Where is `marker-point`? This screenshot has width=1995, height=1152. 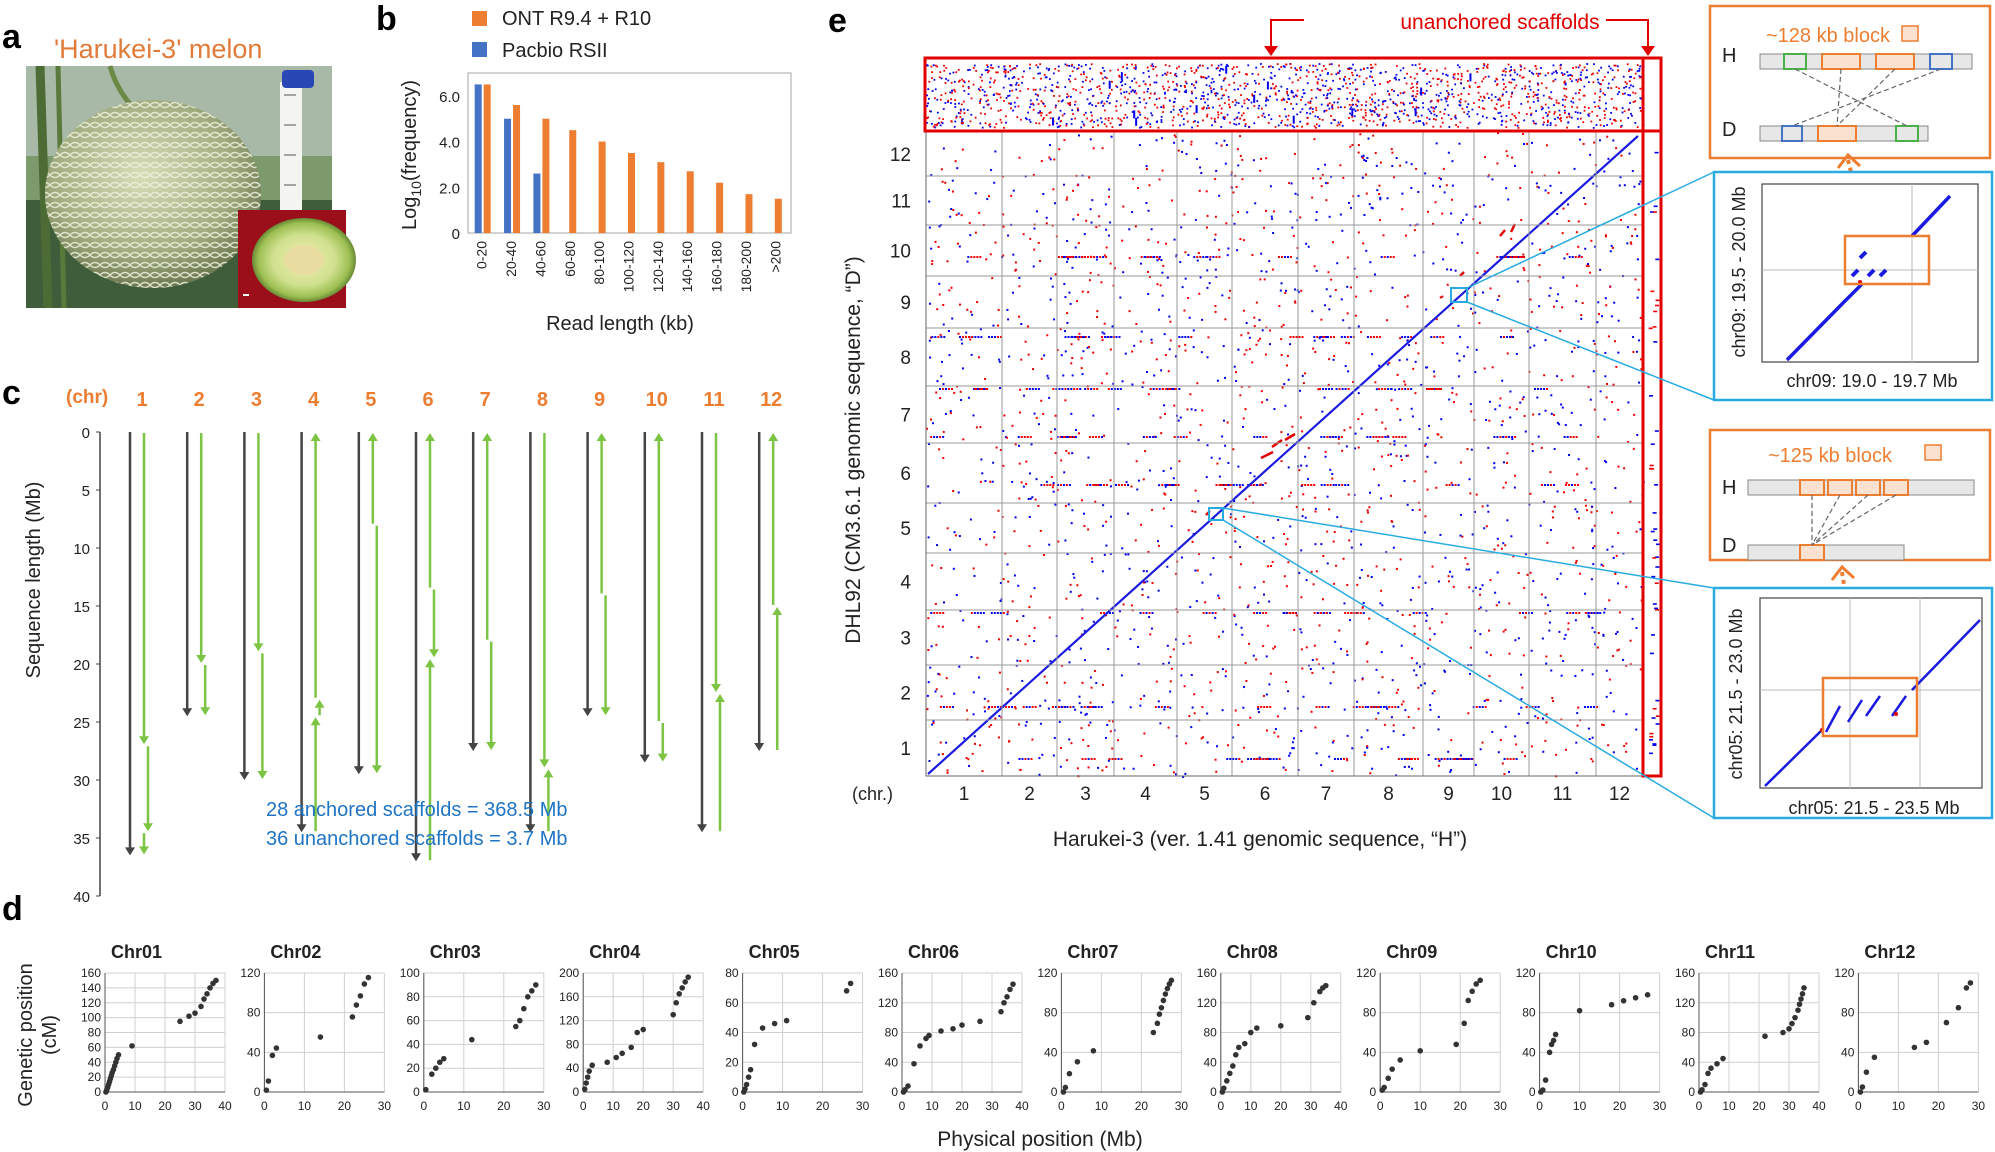
marker-point is located at coordinates (1077, 1061).